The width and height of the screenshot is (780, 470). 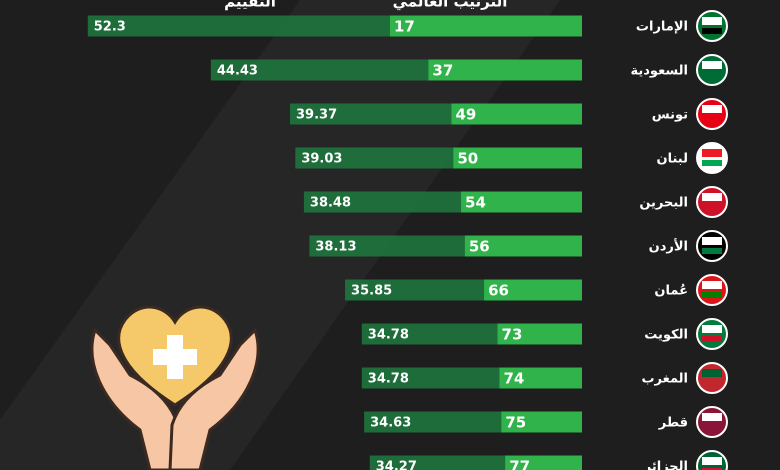 I want to click on rank-label: 50, so click(x=467, y=159).